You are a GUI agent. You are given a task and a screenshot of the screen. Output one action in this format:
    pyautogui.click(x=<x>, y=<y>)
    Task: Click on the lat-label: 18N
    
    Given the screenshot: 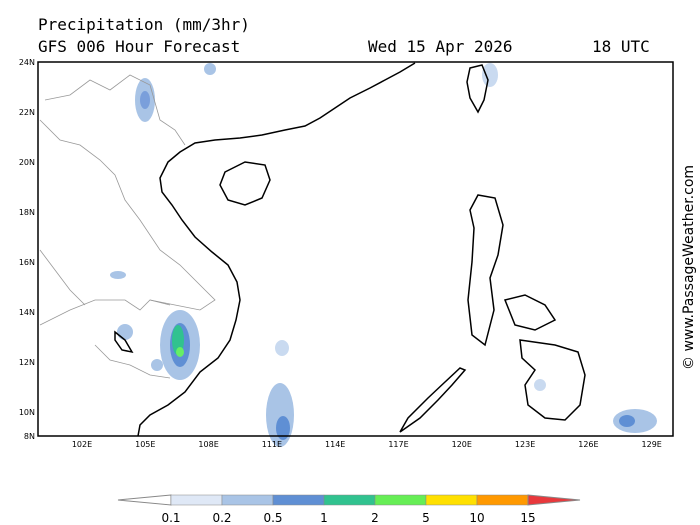 What is the action you would take?
    pyautogui.click(x=27, y=212)
    